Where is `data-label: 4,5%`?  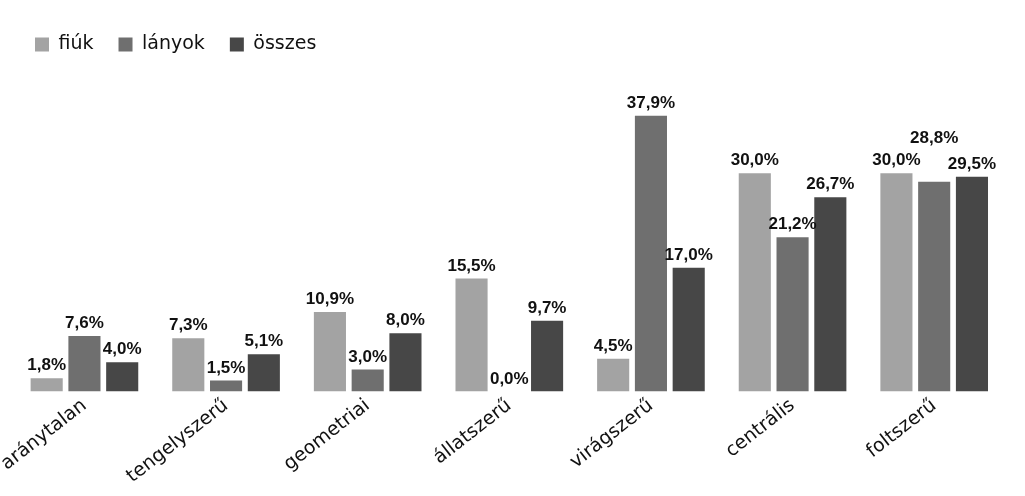
data-label: 4,5% is located at coordinates (613, 345).